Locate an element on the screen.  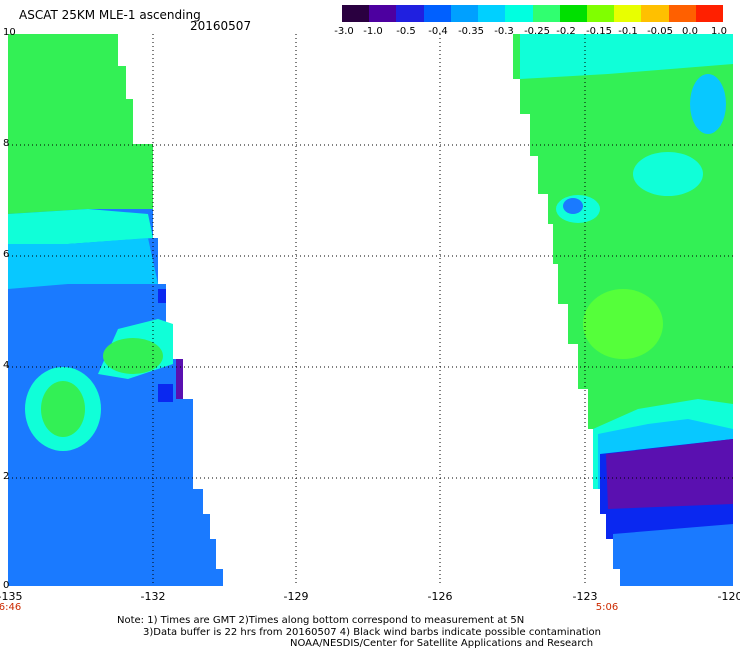
colorbar-tick-label: -0.05 is located at coordinates (660, 31).